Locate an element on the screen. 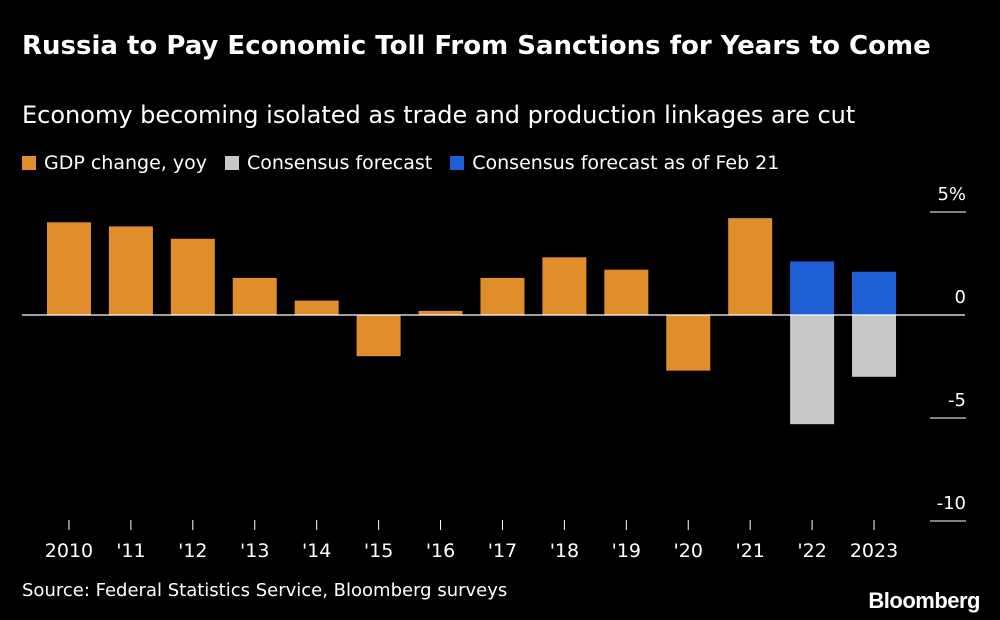 The width and height of the screenshot is (1000, 620). bloomberg-logo: Bloomberg is located at coordinates (924, 600).